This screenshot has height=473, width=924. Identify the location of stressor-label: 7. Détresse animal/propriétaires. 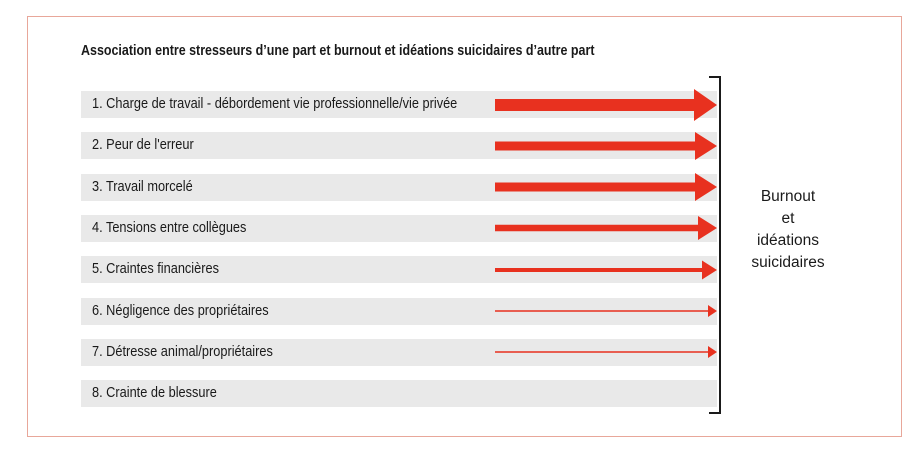
(182, 351).